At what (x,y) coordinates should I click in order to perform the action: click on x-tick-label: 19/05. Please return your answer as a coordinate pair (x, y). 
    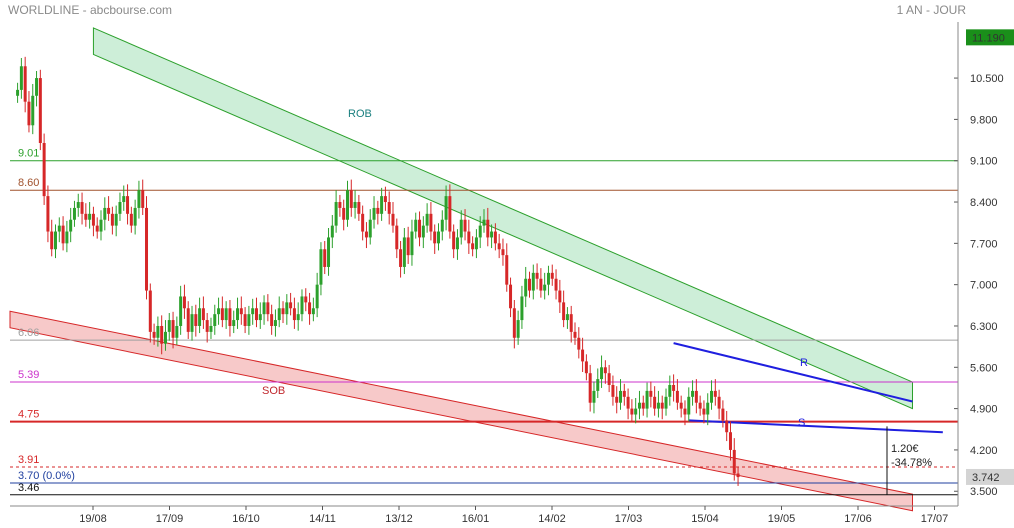
    Looking at the image, I should click on (782, 519).